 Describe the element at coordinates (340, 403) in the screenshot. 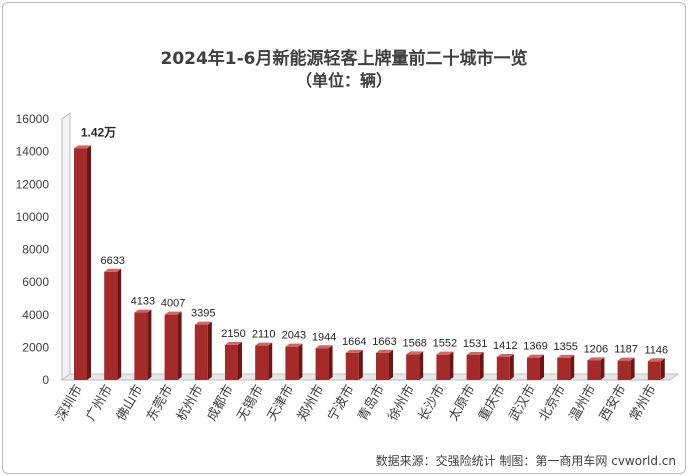

I see `x-tick-label: 宁波市` at that location.